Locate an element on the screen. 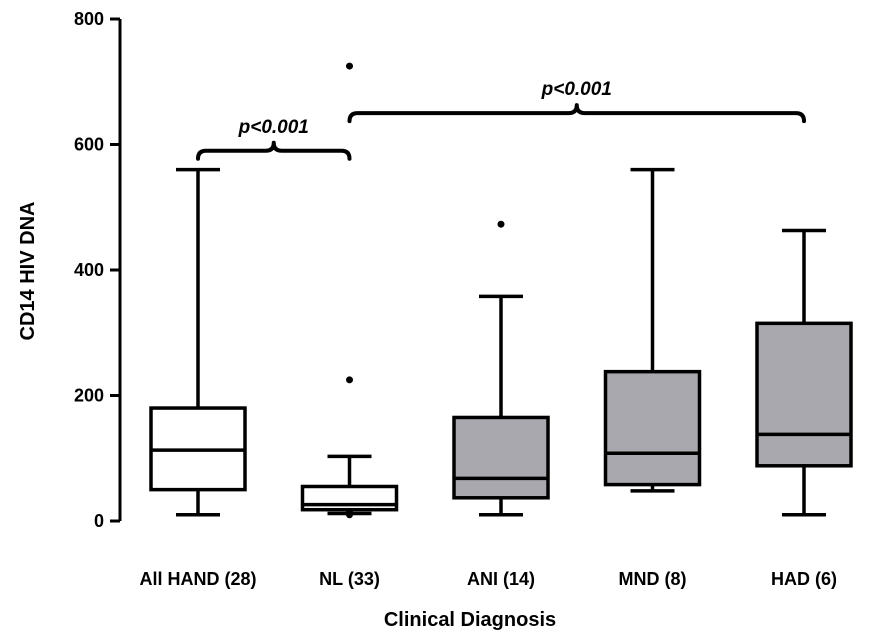 The height and width of the screenshot is (636, 872). outlier-points is located at coordinates (425, 290).